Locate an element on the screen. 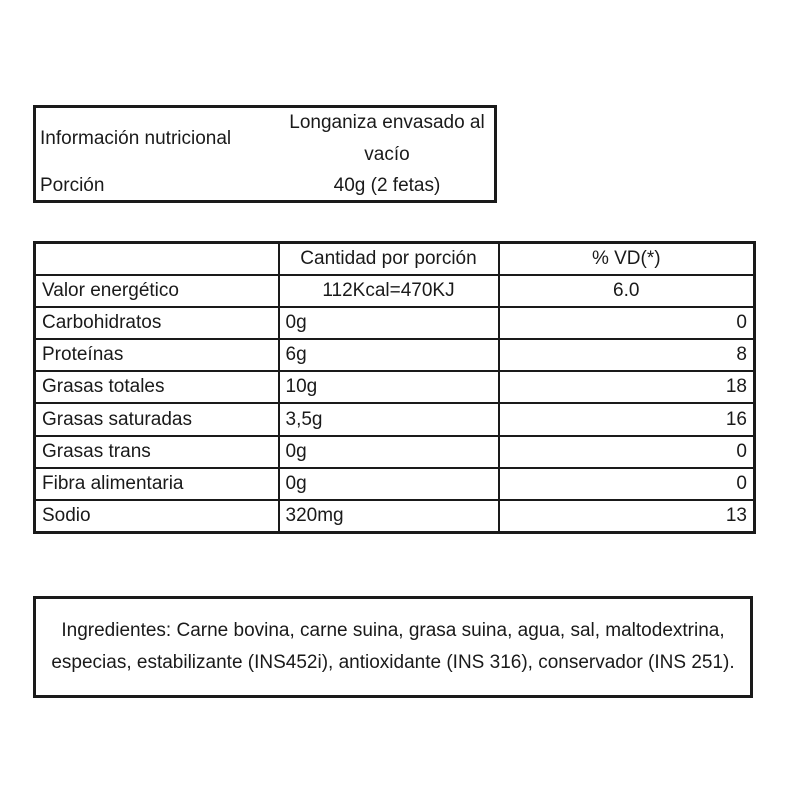  nutrient-label: Grasas saturadas is located at coordinates (156, 419).